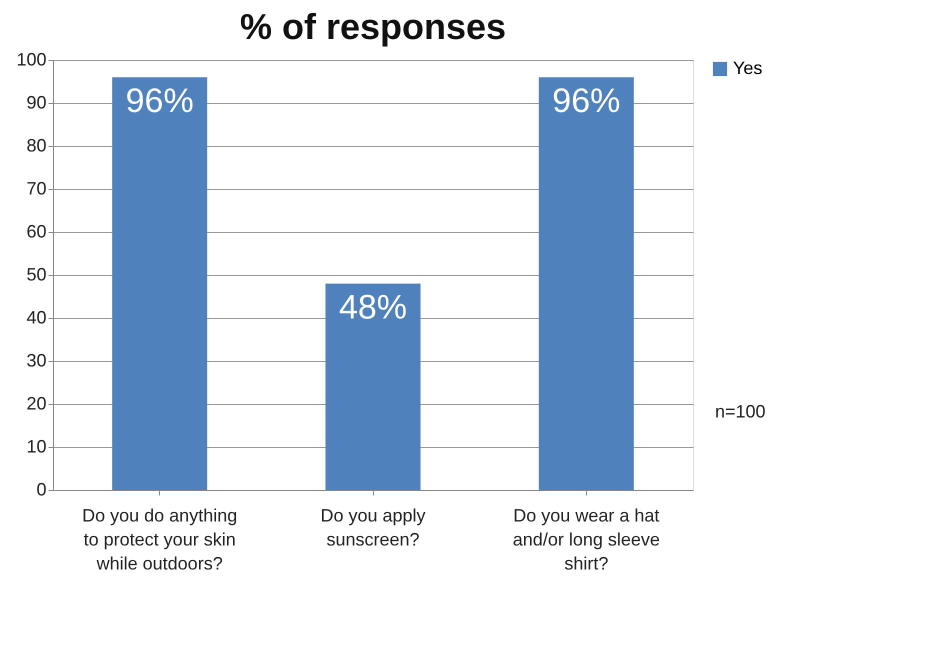  Describe the element at coordinates (36, 188) in the screenshot. I see `y-tick-label: 70` at that location.